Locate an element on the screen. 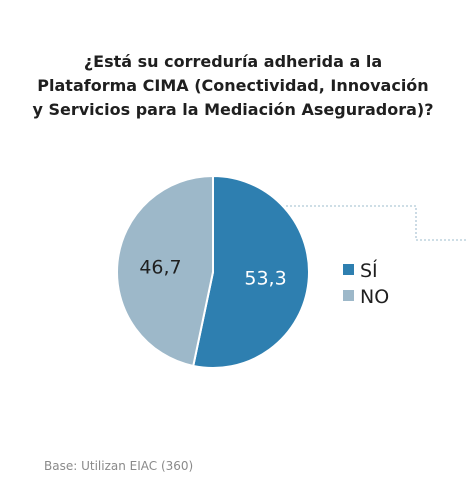  pie-value-labels: 53,3 46,7 is located at coordinates (212, 273).